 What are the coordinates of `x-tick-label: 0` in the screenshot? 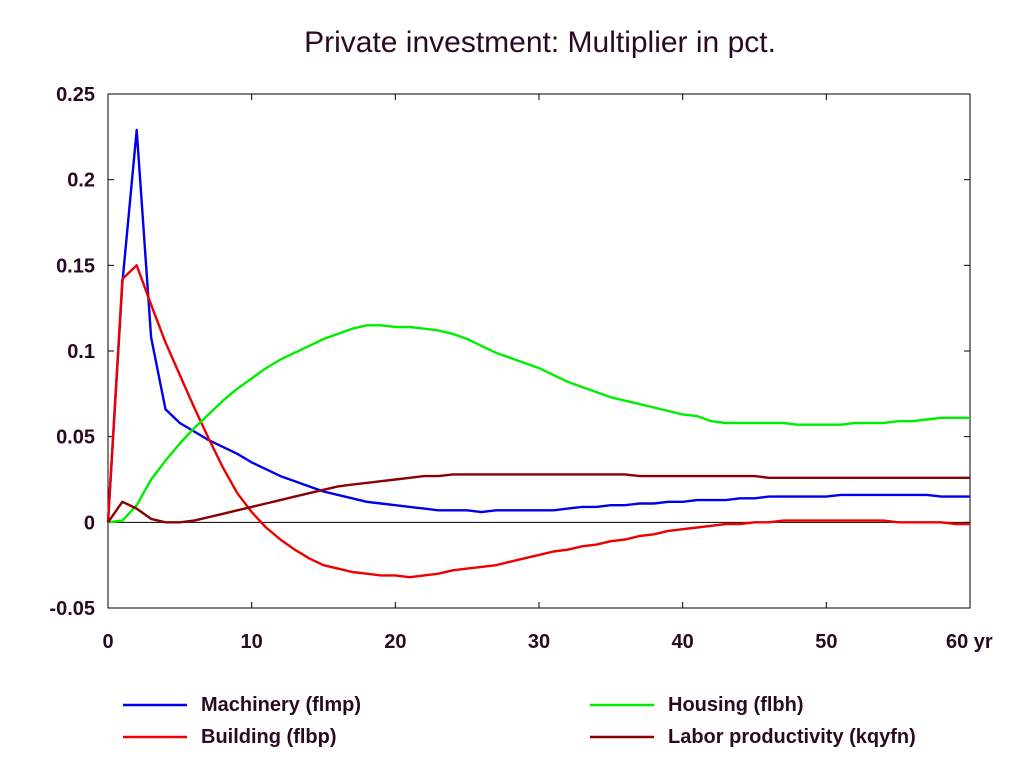 It's located at (107, 642).